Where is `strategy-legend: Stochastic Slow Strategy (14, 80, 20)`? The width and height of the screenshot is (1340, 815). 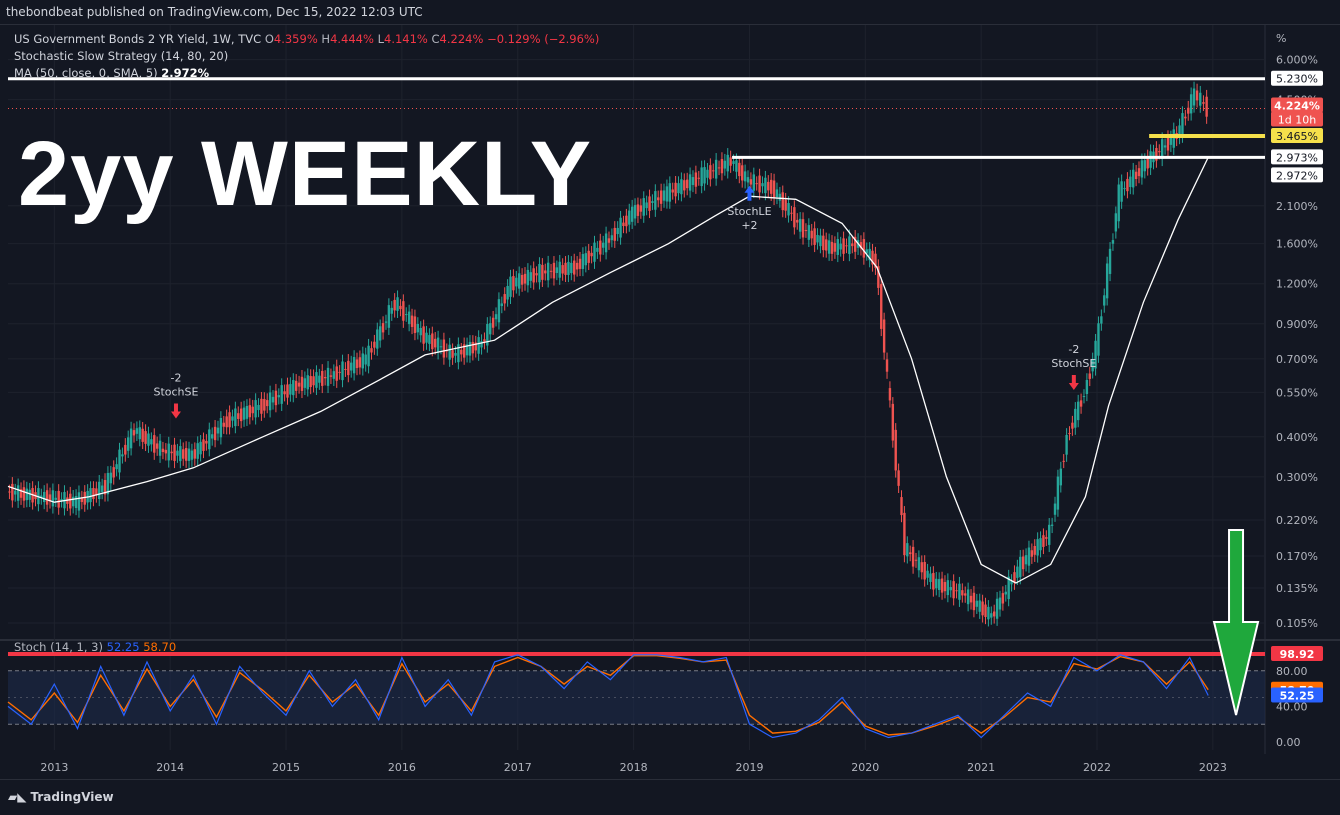
strategy-legend: Stochastic Slow Strategy (14, 80, 20) is located at coordinates (121, 56).